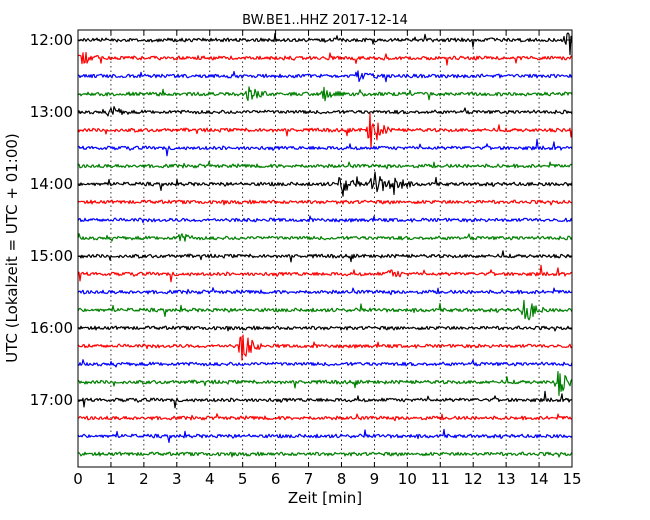  Describe the element at coordinates (506, 479) in the screenshot. I see `x-tick-label: 13` at that location.